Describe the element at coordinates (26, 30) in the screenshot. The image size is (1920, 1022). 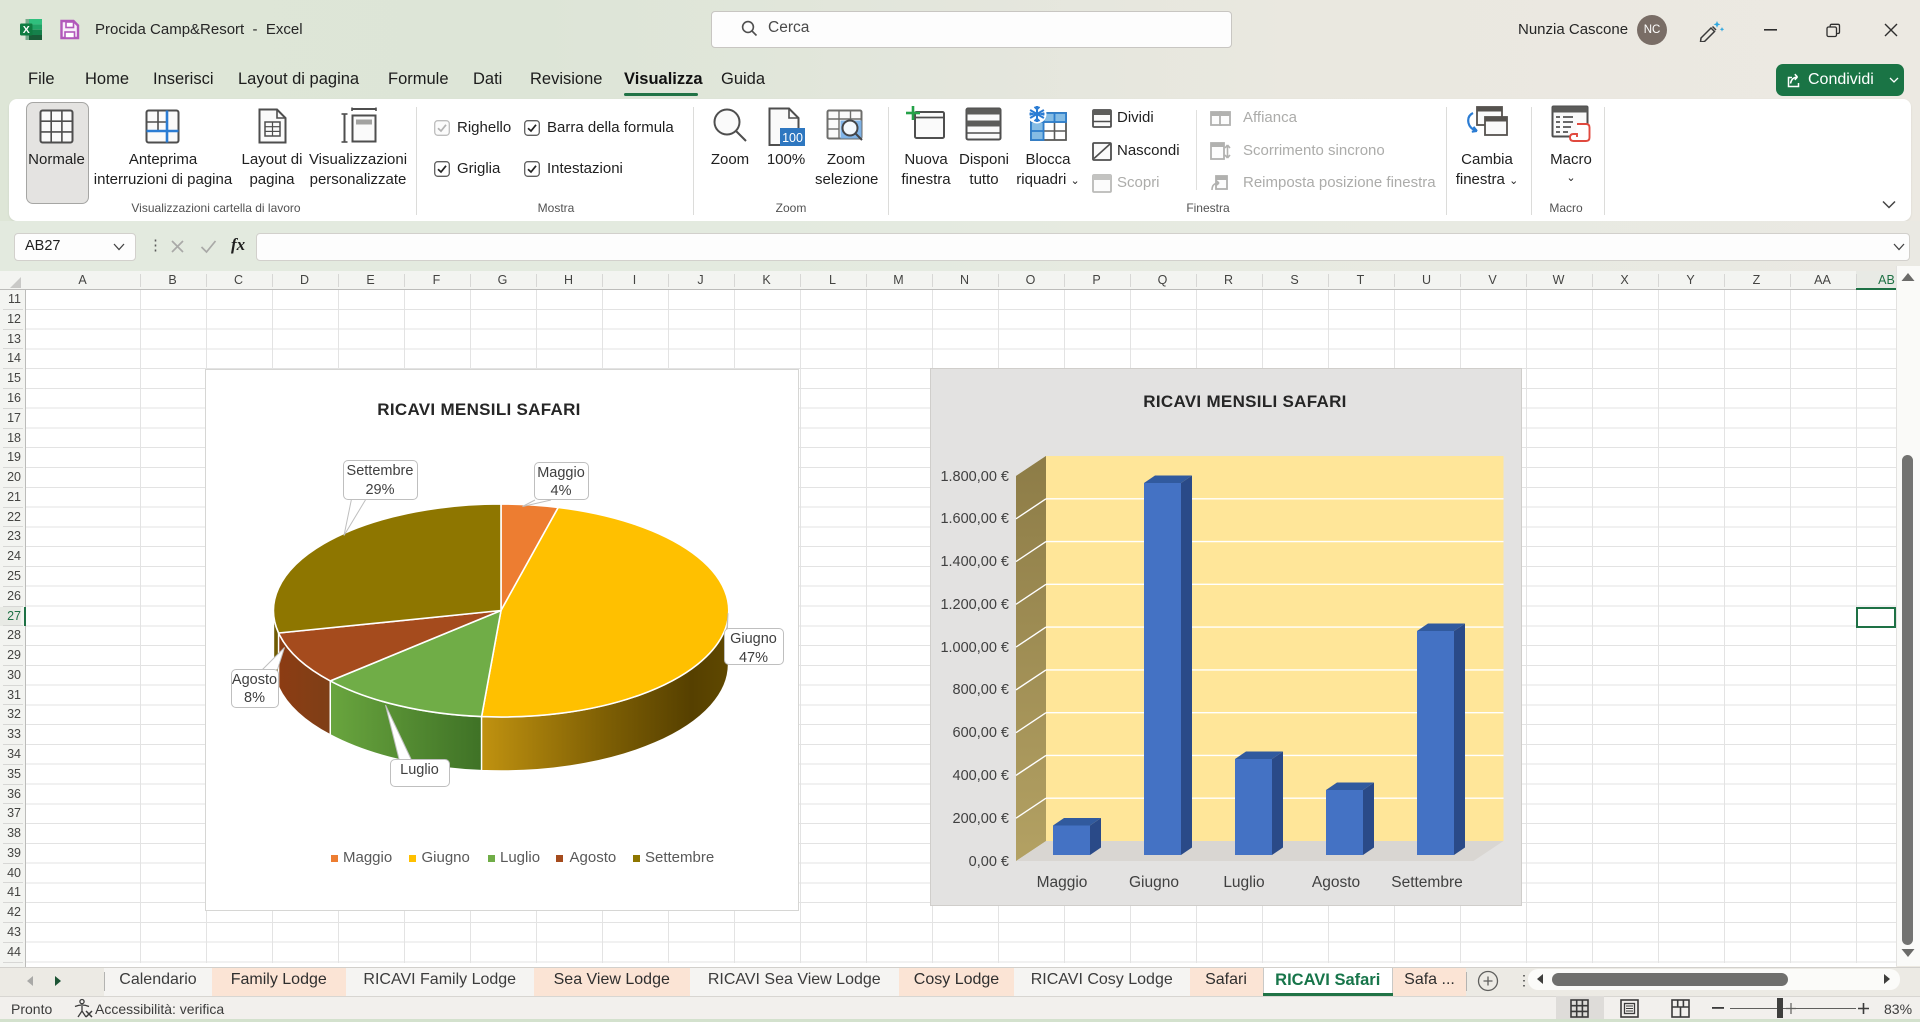
I see `svg-text: X` at that location.